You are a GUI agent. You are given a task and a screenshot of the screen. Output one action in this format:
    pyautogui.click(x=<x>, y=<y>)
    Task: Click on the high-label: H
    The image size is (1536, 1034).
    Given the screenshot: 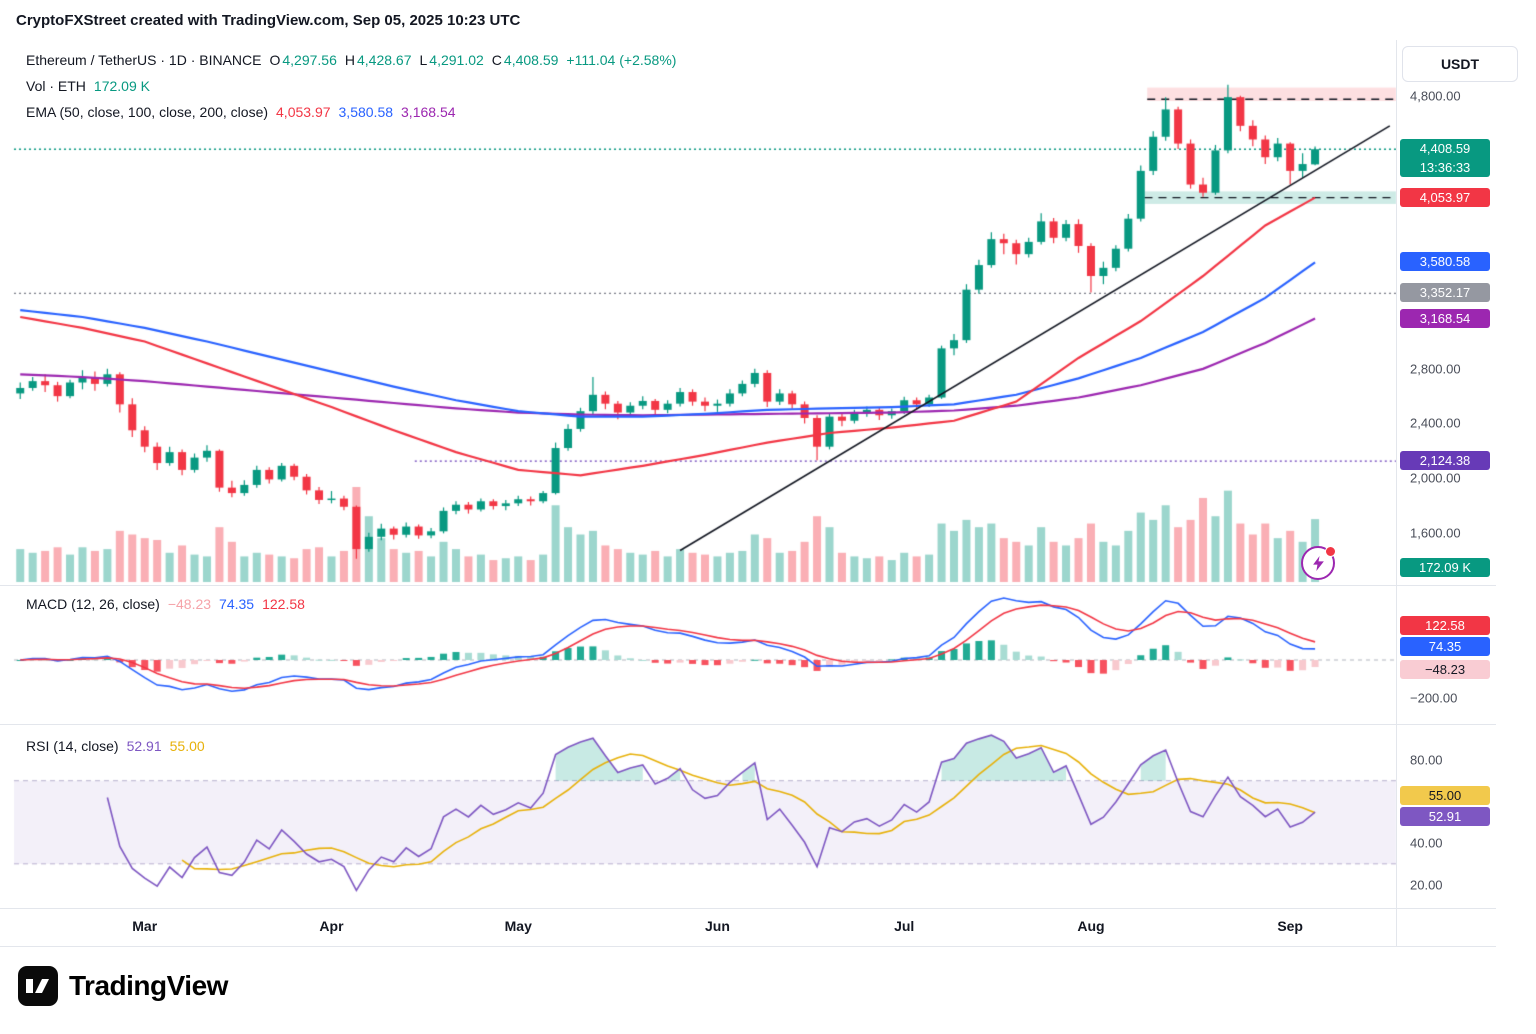 What is the action you would take?
    pyautogui.click(x=349, y=60)
    